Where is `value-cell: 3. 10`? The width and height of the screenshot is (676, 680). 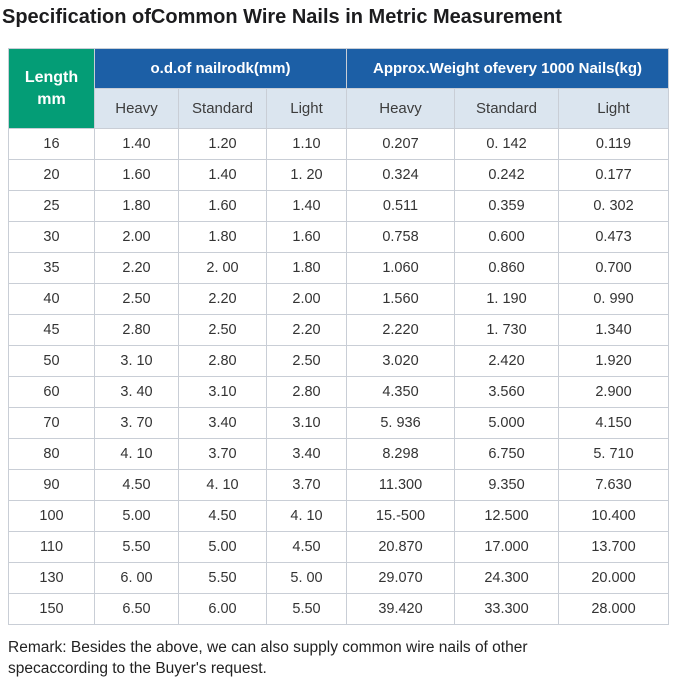 value-cell: 3. 10 is located at coordinates (136, 361).